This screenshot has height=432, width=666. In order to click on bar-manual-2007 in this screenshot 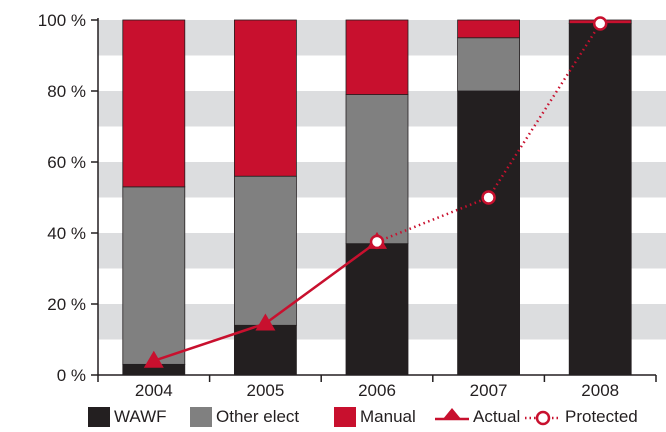, I will do `click(489, 29)`.